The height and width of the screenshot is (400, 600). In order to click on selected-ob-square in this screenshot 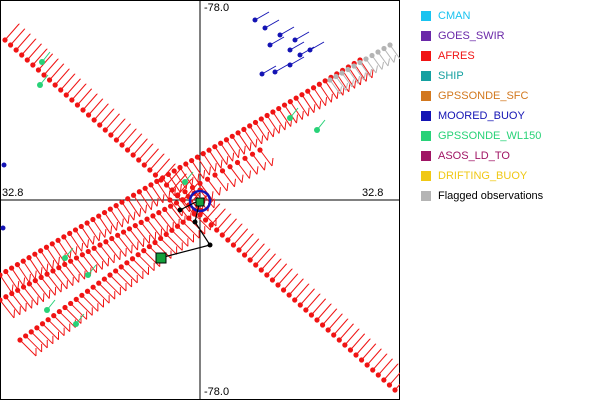, I will do `click(161, 258)`.